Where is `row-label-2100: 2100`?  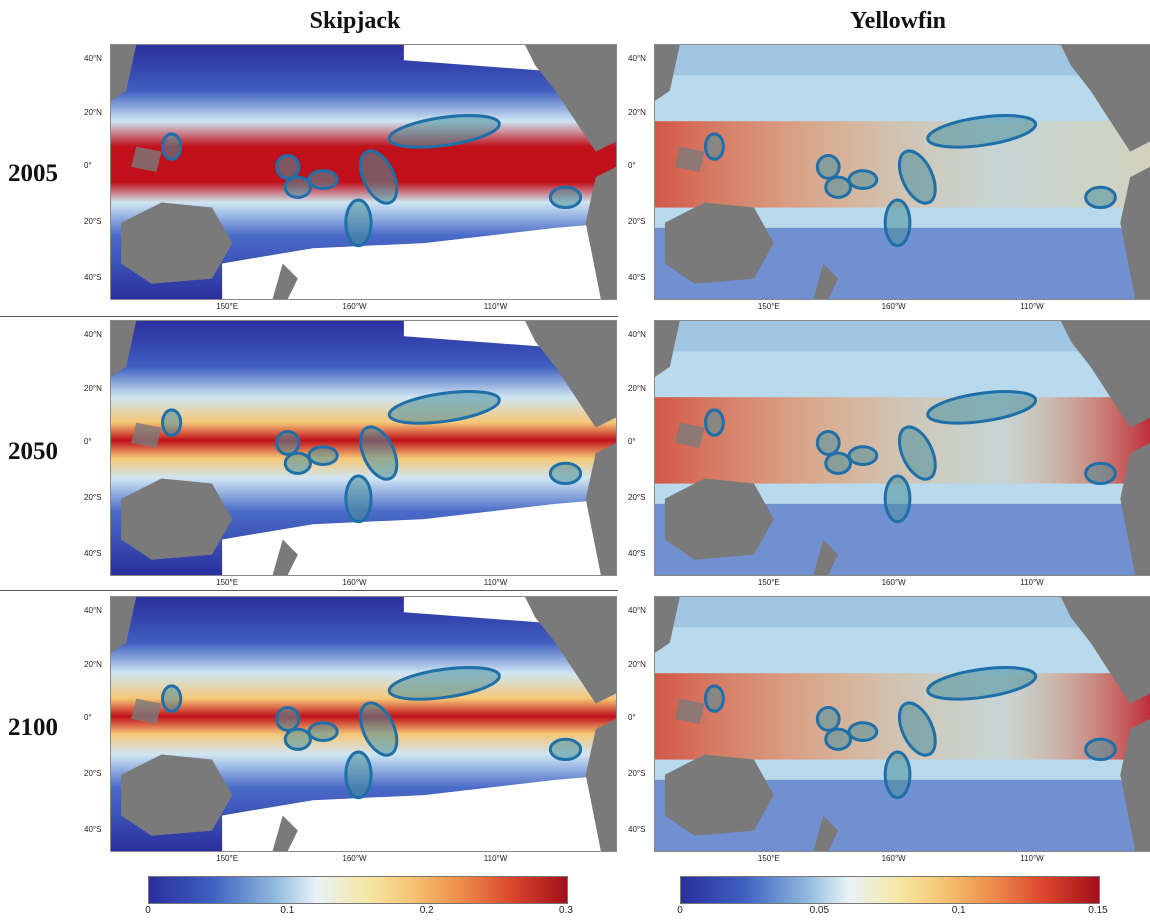 row-label-2100: 2100 is located at coordinates (33, 727).